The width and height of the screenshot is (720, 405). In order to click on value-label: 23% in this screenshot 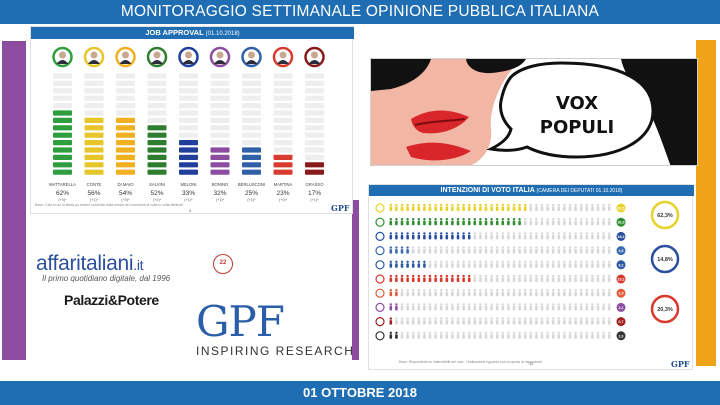, I will do `click(282, 193)`.